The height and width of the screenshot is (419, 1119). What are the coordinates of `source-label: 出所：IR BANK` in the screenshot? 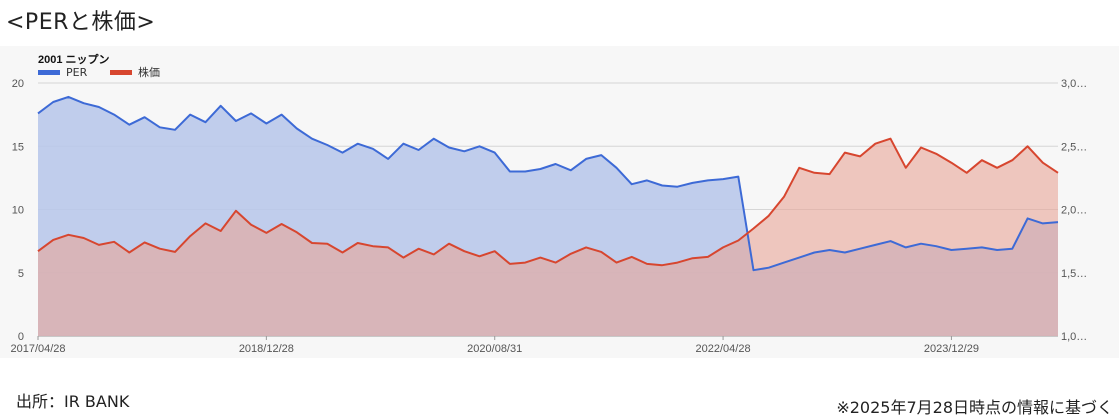 It's located at (73, 401).